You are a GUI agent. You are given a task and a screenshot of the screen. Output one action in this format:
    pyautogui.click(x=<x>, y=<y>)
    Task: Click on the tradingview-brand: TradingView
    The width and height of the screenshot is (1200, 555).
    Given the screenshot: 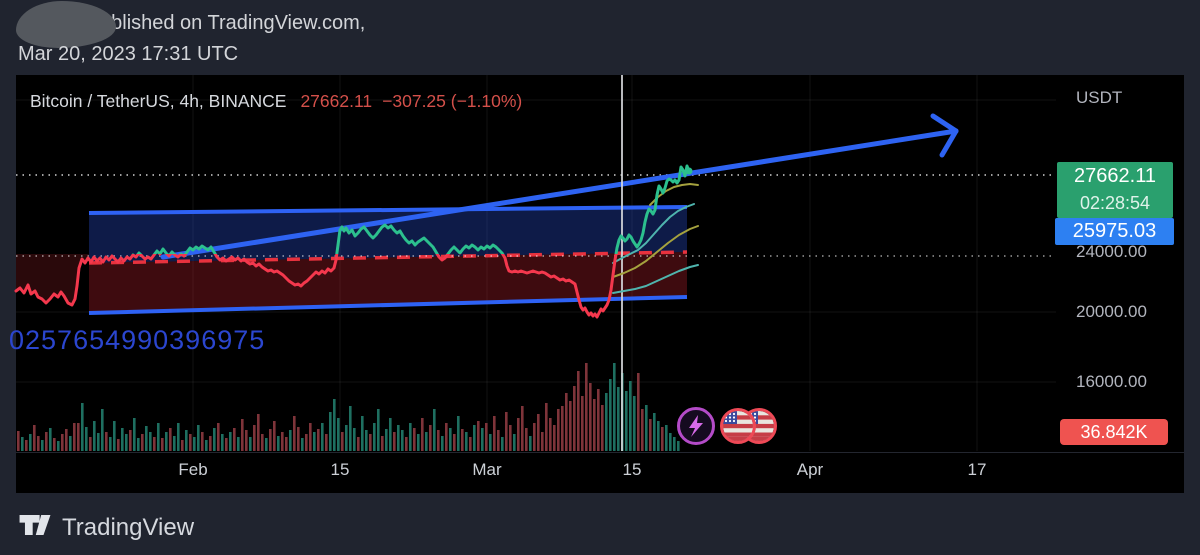 What is the action you would take?
    pyautogui.click(x=106, y=527)
    